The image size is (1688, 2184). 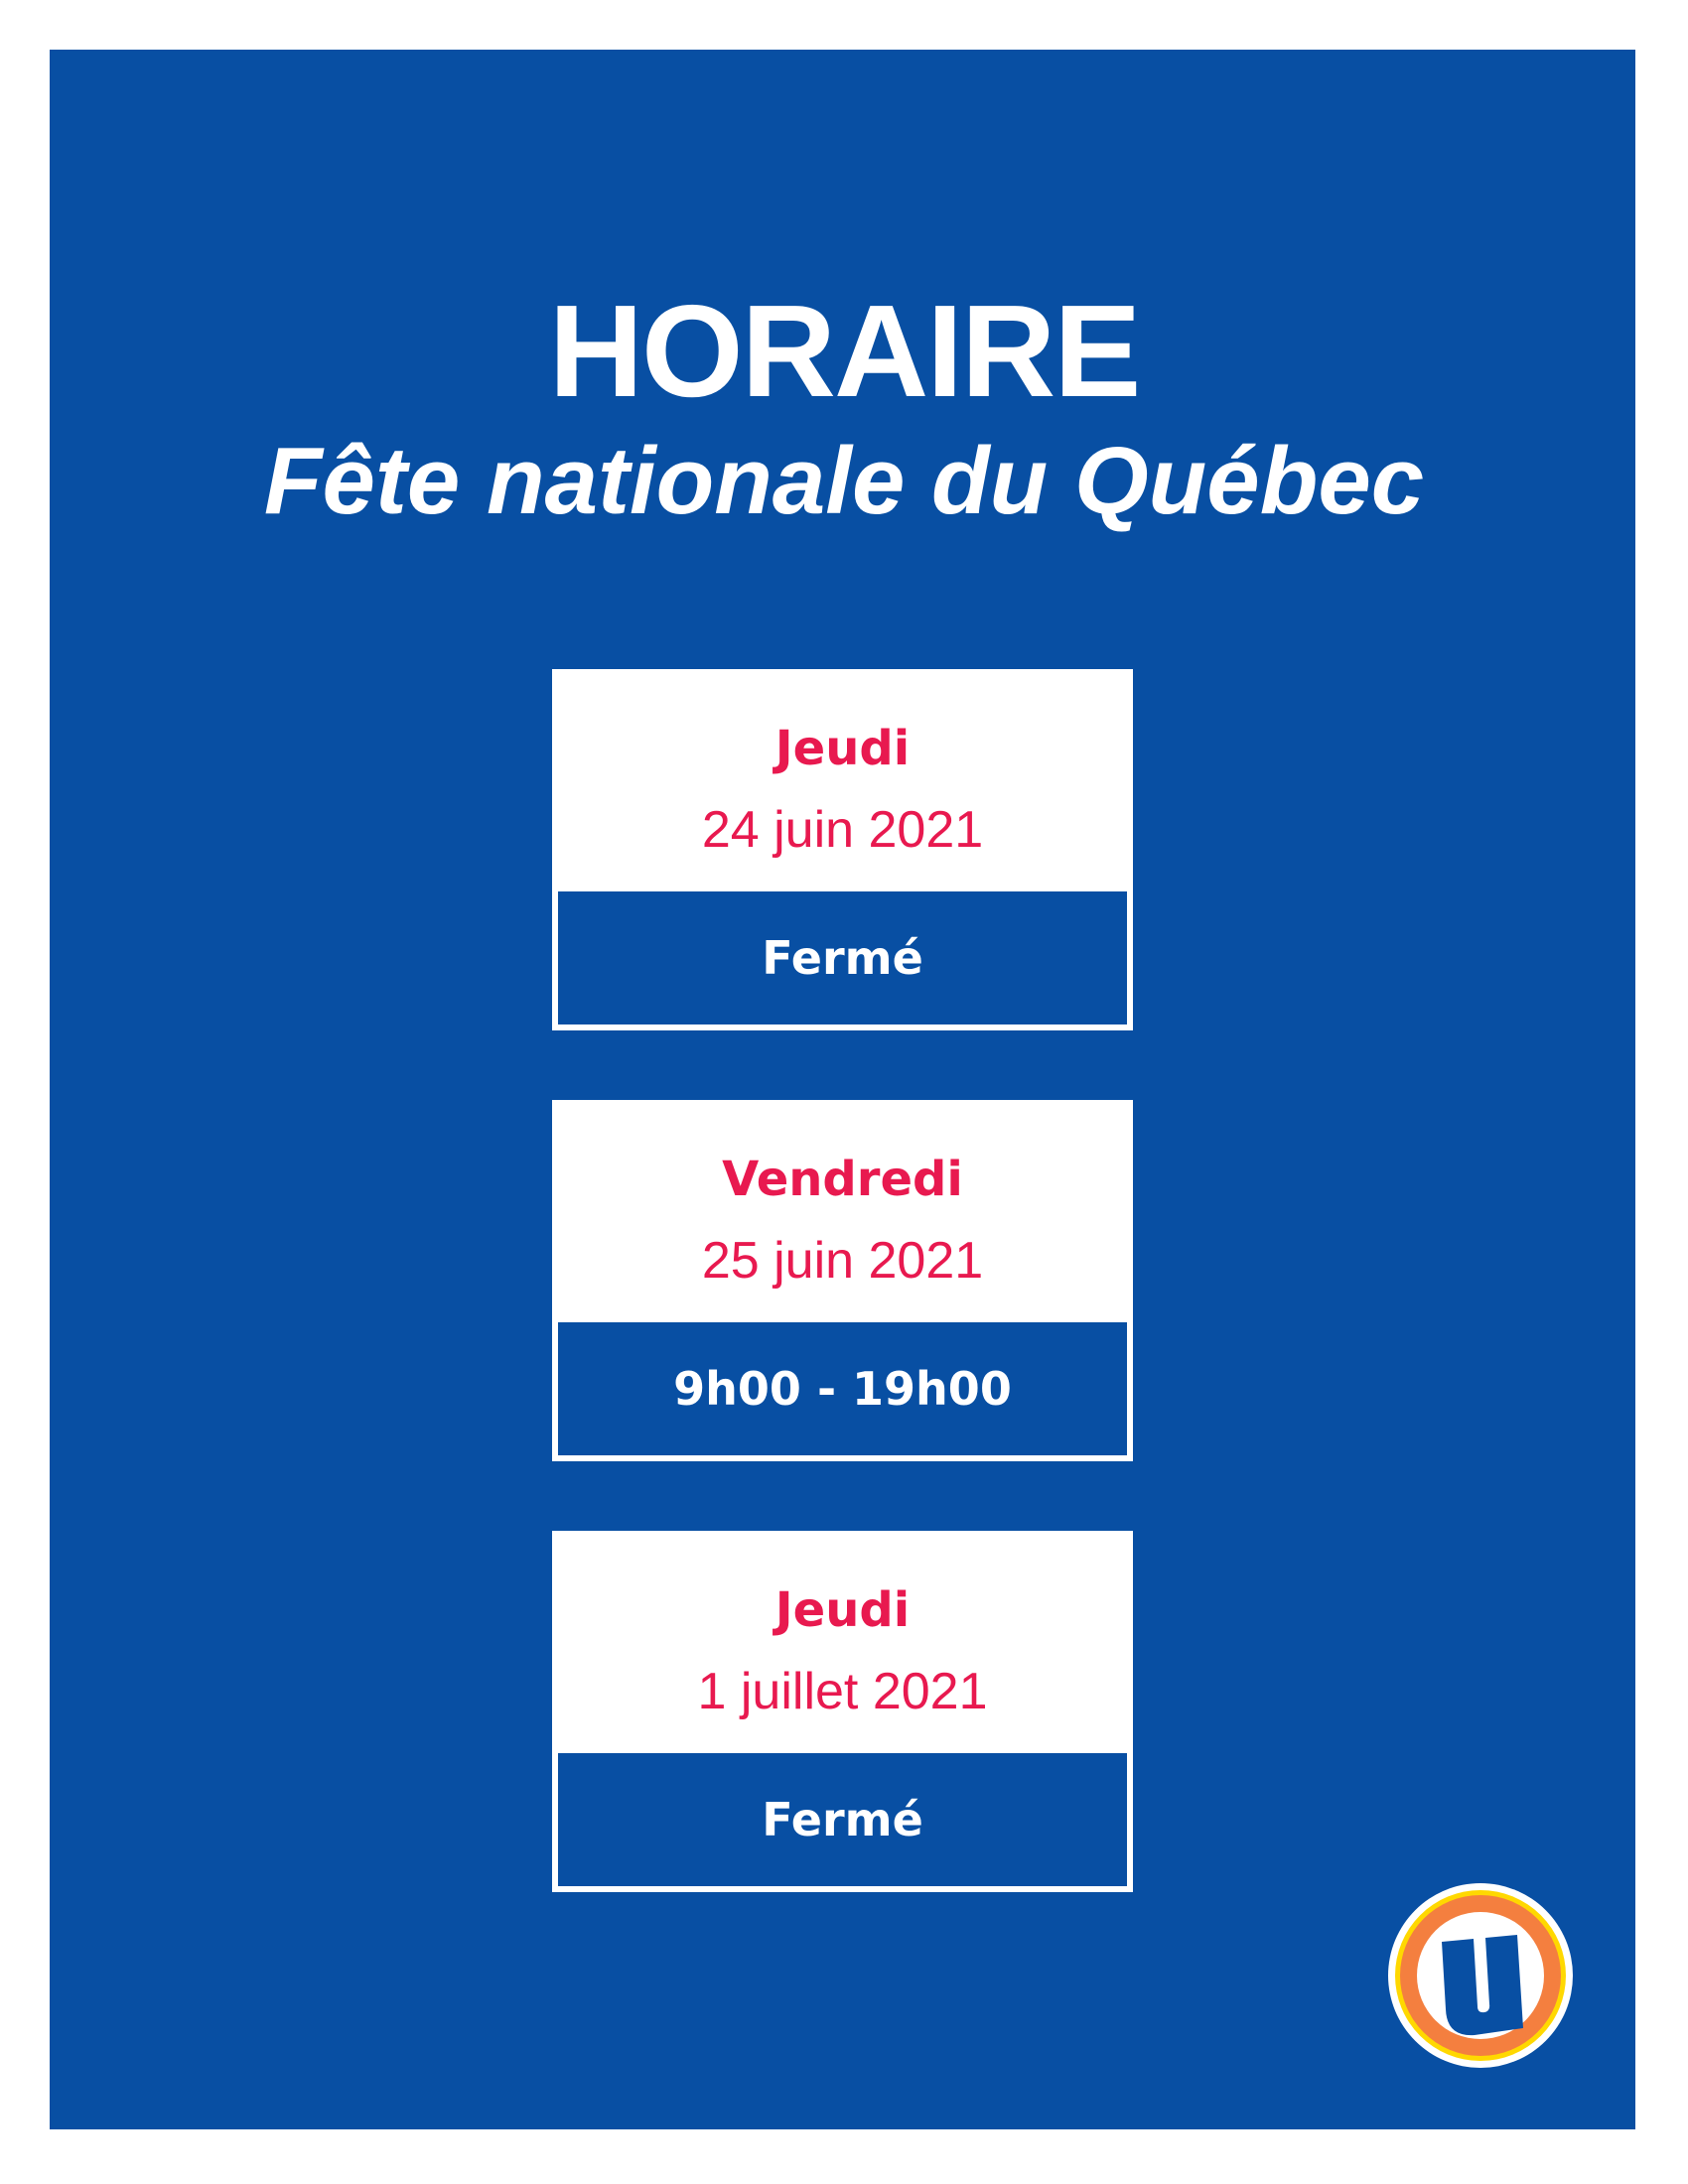 I want to click on u-logo-icon, so click(x=1480, y=1975).